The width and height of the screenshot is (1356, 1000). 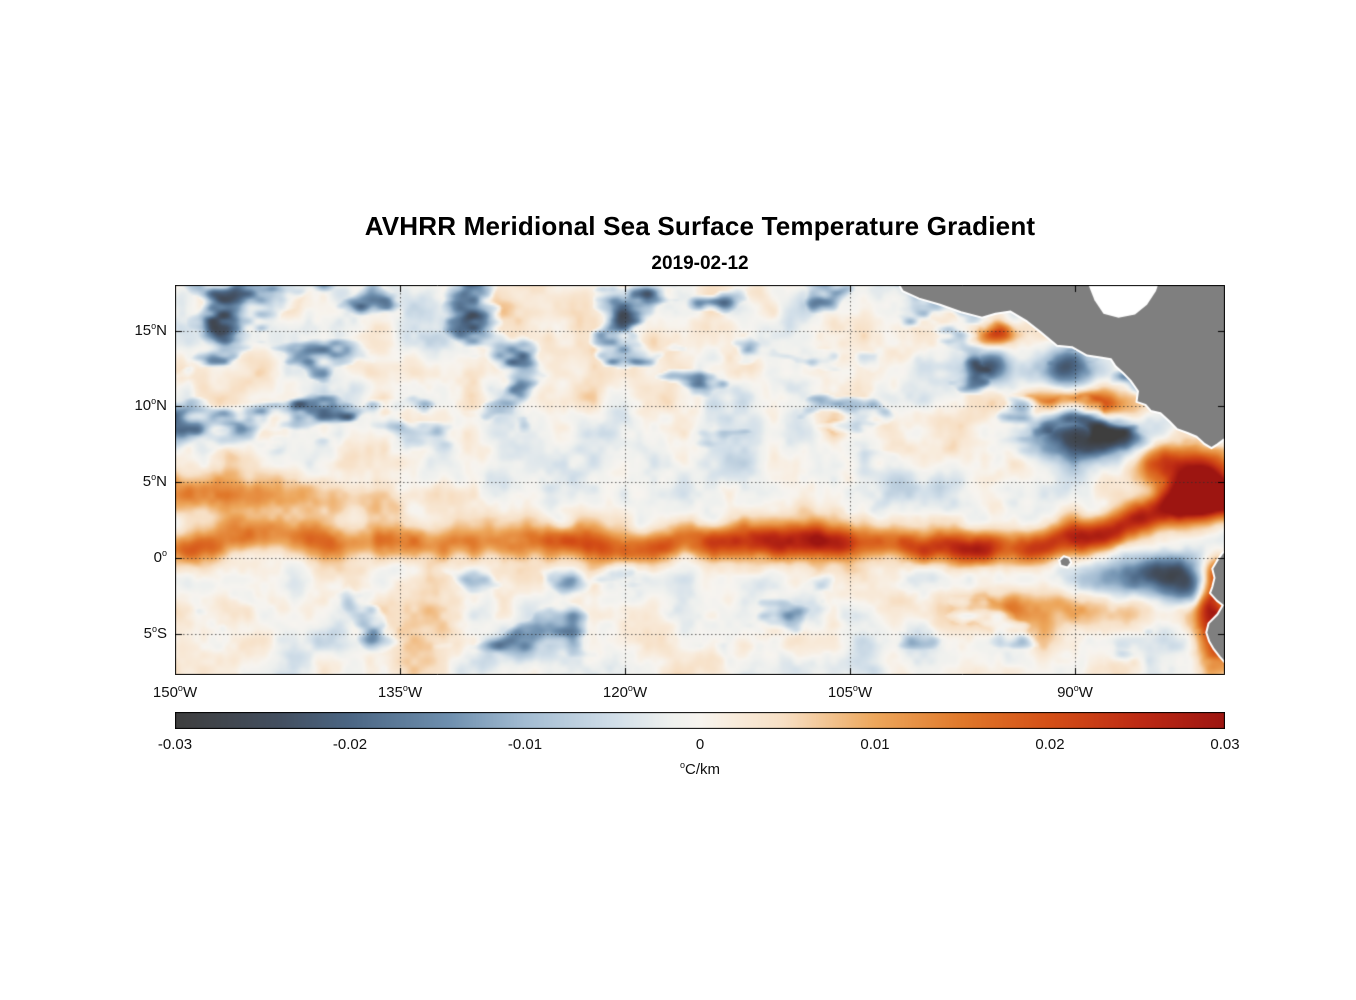 I want to click on y-tick-label: 5oN, so click(x=154, y=481).